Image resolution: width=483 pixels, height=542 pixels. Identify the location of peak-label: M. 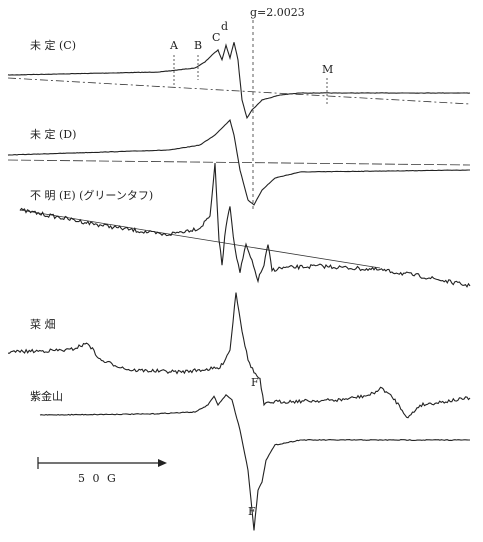
(327, 69).